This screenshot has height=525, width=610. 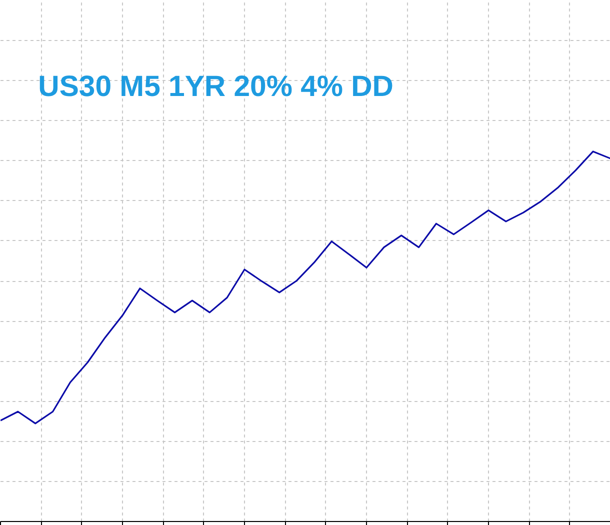 I want to click on chart-title: US30 M5 1YR 20% 4% DD, so click(x=216, y=86).